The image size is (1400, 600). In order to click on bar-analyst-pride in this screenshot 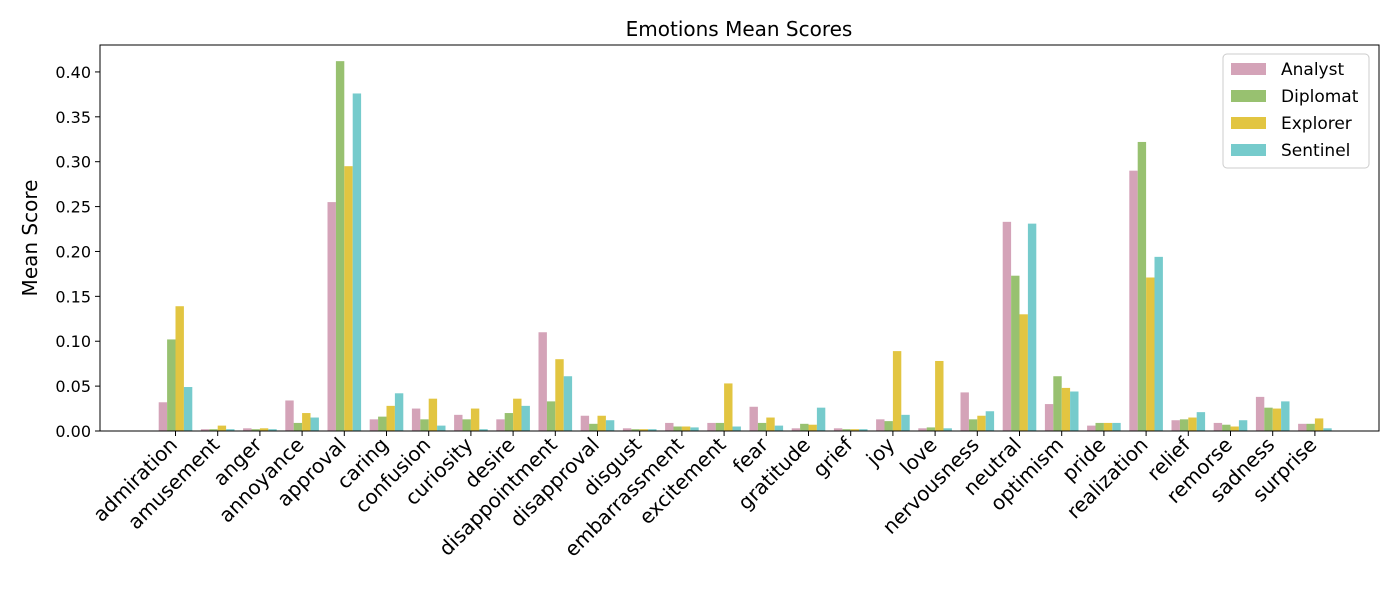, I will do `click(1091, 428)`.